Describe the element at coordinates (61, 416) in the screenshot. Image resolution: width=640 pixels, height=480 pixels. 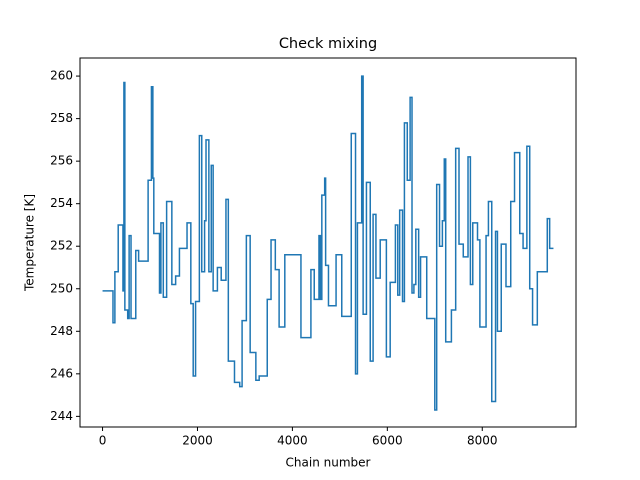
I see `y-tick-label: 244` at that location.